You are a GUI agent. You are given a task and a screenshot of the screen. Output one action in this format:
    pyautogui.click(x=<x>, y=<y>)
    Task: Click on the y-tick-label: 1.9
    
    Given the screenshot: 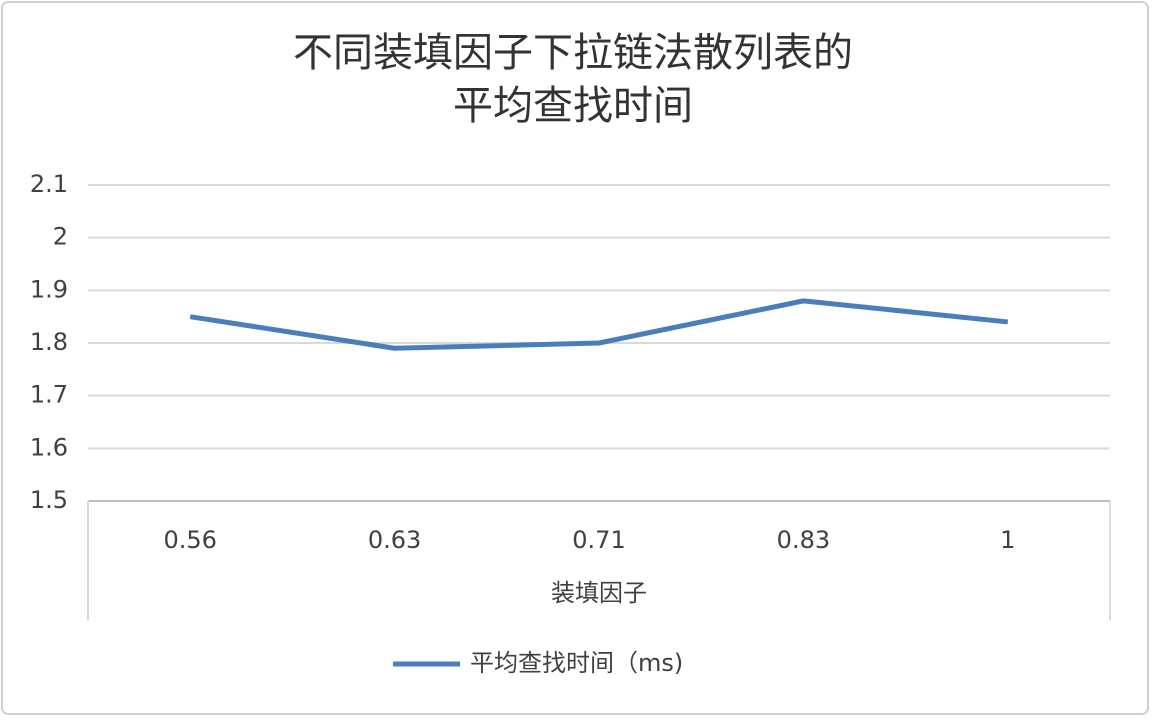 What is the action you would take?
    pyautogui.click(x=49, y=289)
    